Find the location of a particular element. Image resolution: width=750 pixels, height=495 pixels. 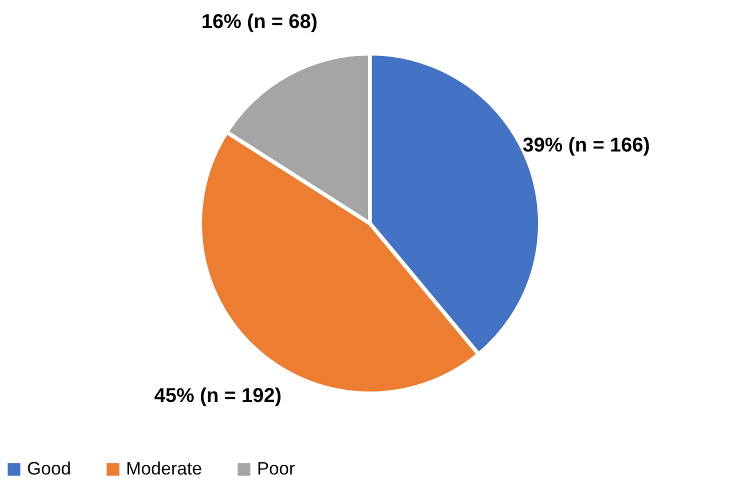

legend-label: Moderate is located at coordinates (164, 468).